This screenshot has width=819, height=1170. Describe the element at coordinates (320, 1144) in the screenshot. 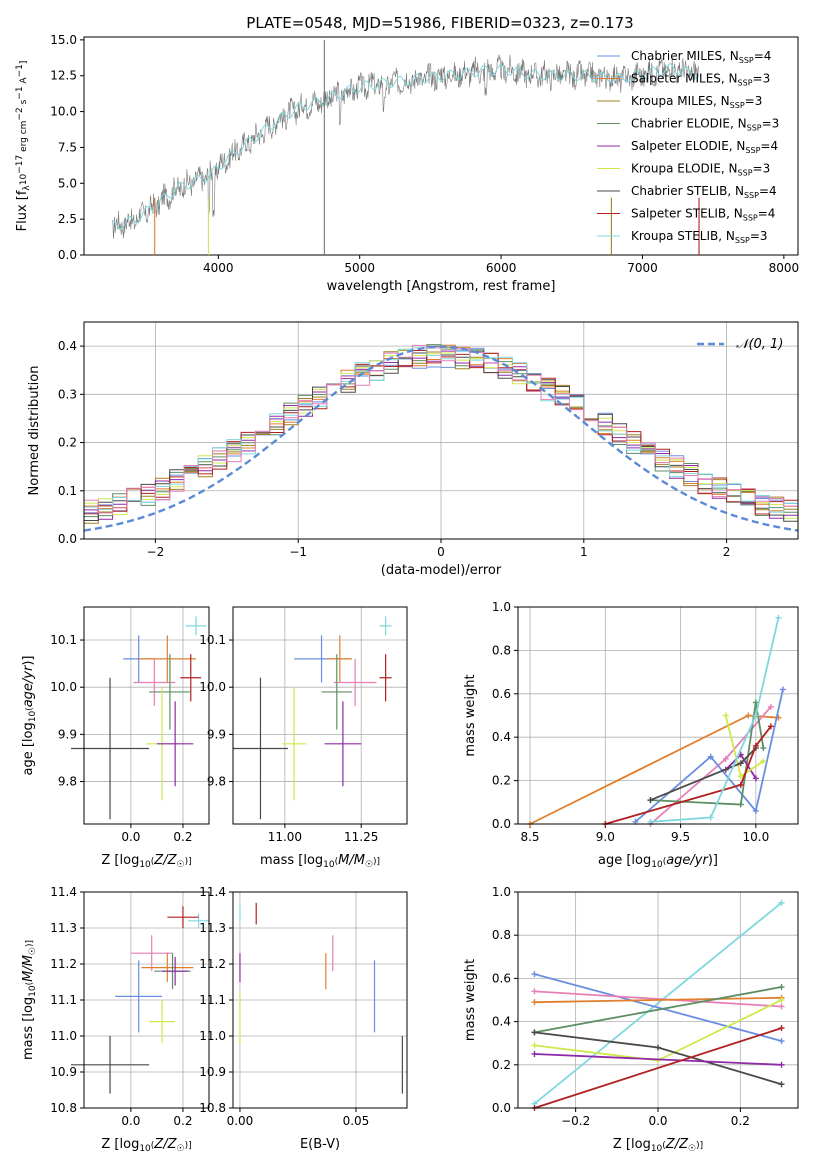

I see `x-axis-label: E(B-V)` at that location.